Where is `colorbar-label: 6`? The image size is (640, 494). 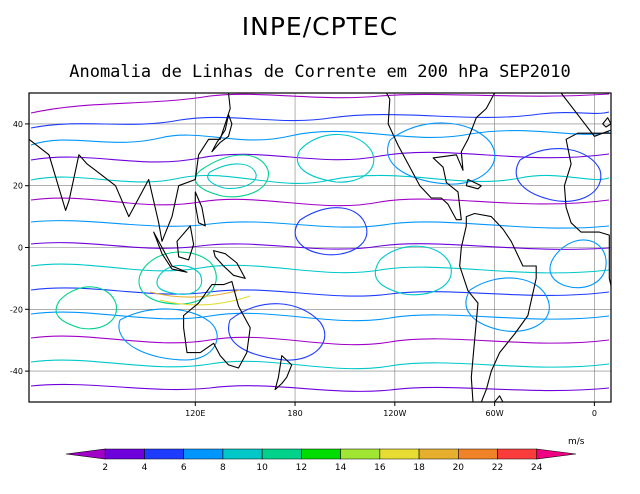 colorbar-label: 6 is located at coordinates (184, 468).